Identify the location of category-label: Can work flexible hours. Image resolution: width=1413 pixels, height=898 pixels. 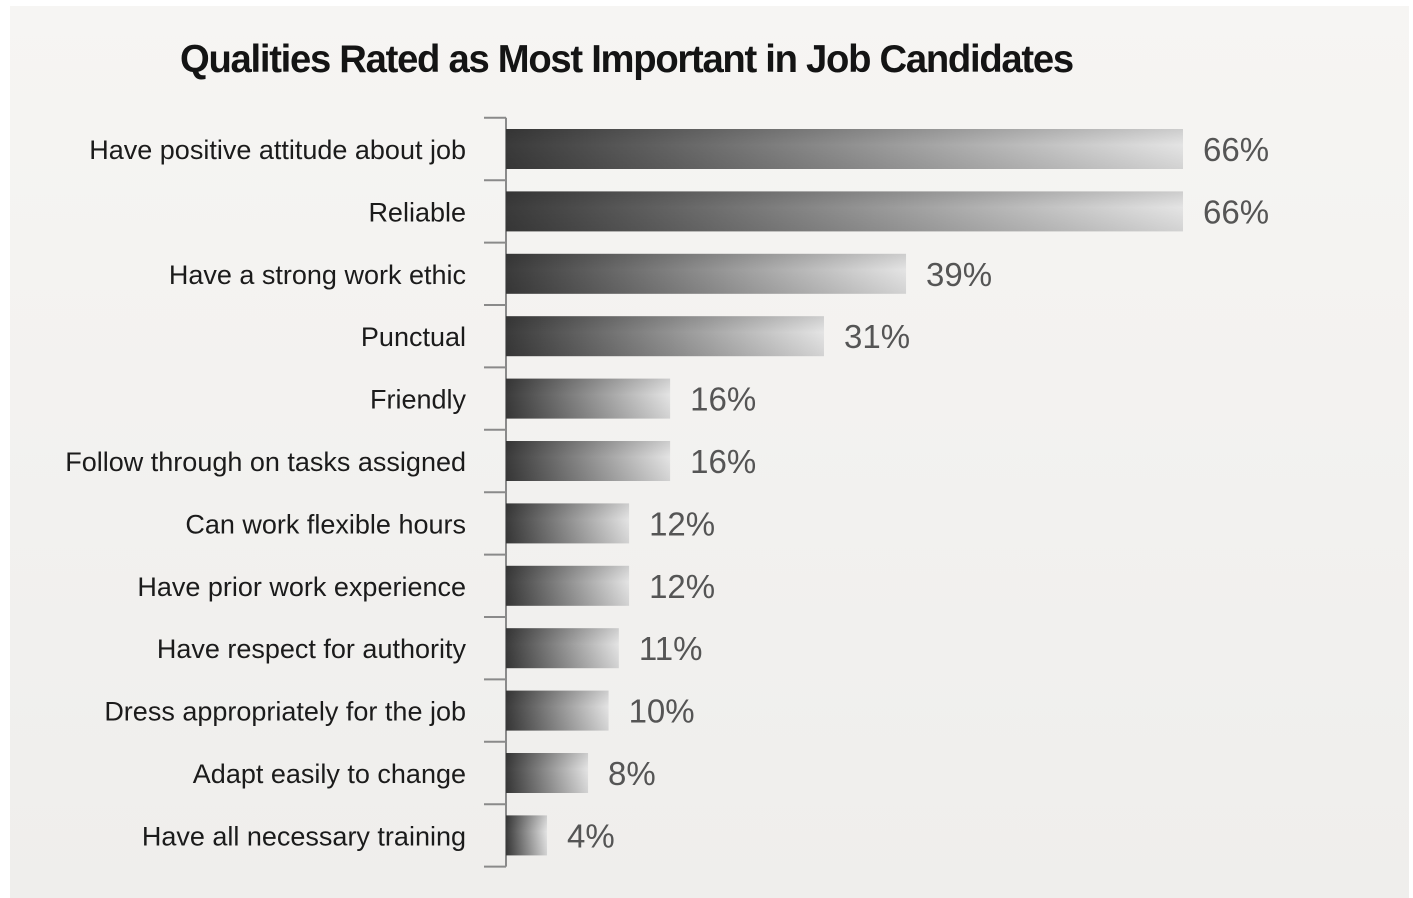
(325, 524).